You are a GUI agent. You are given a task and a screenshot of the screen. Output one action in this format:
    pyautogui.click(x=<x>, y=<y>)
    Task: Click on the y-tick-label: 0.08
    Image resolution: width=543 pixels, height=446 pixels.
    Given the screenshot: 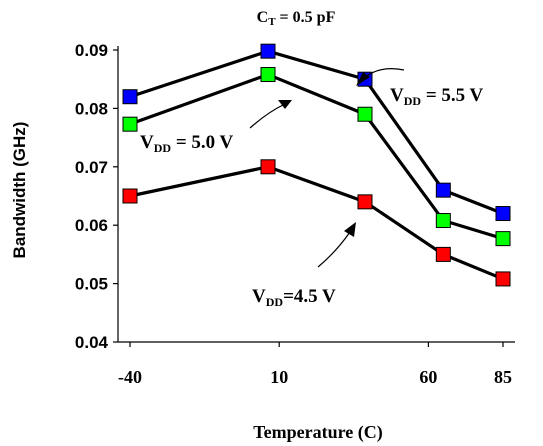 What is the action you would take?
    pyautogui.click(x=91, y=108)
    